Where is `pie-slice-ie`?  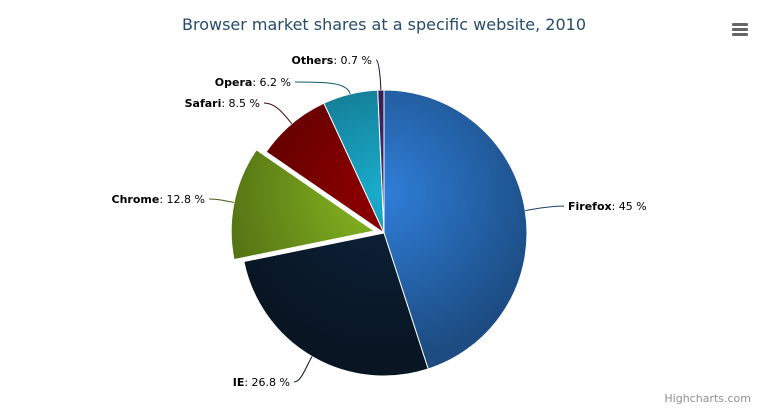 pie-slice-ie is located at coordinates (336, 304).